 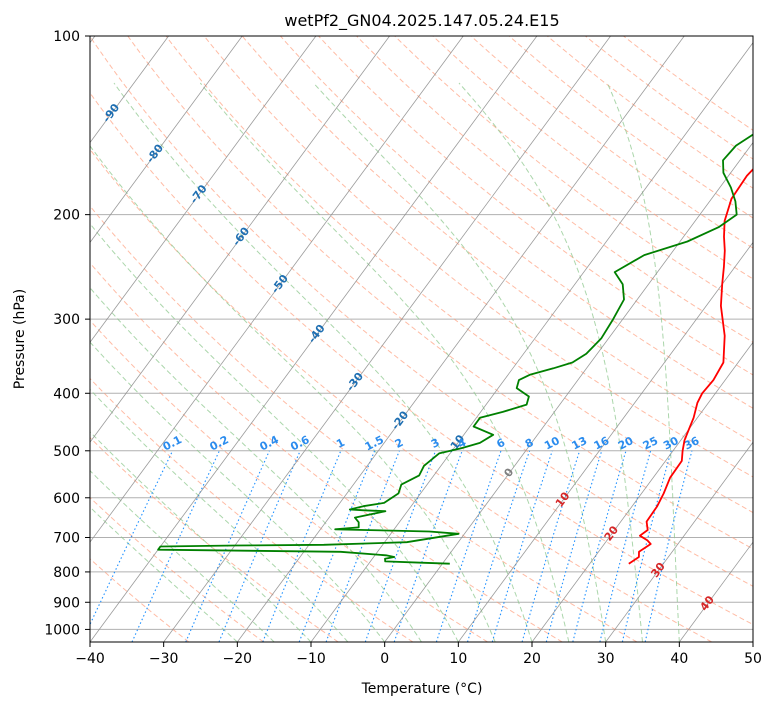 I want to click on x-tick-label: 30, so click(x=606, y=659).